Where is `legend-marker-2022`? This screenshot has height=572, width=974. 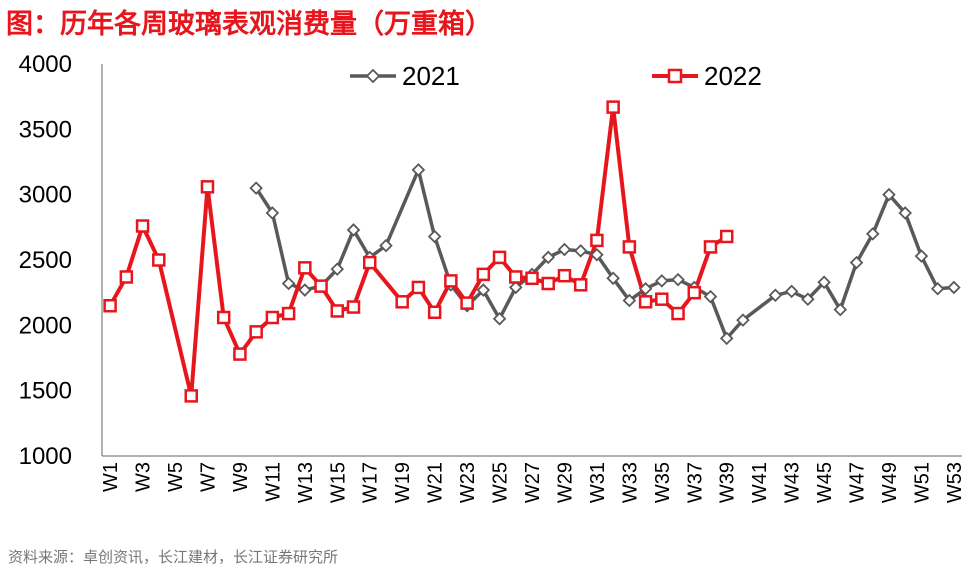
legend-marker-2022 is located at coordinates (675, 76).